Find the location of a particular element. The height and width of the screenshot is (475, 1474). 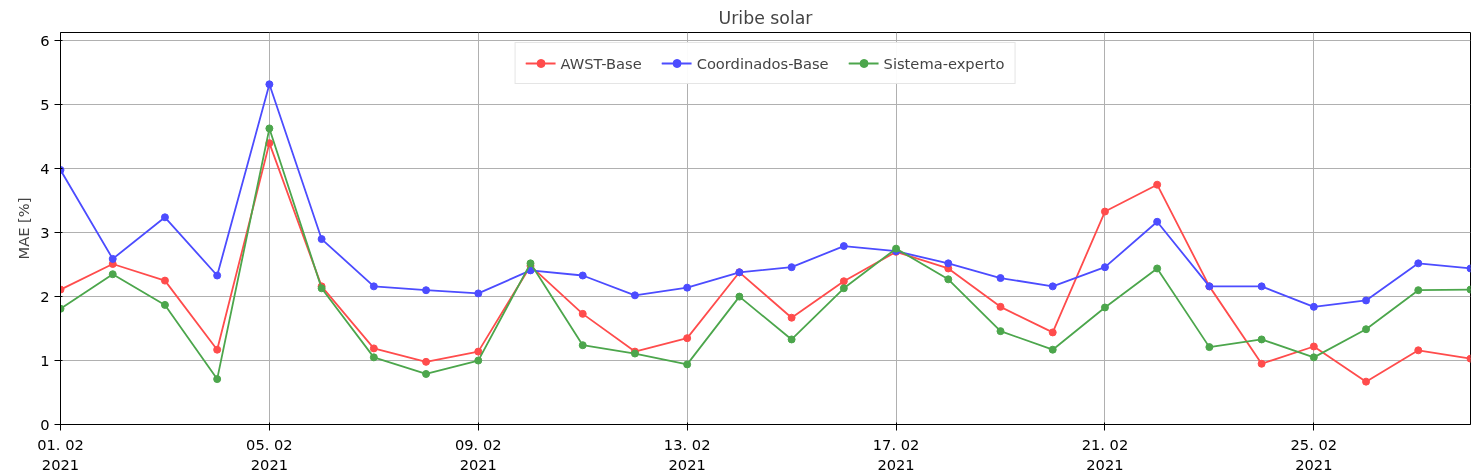

y-tick-label: 5 is located at coordinates (45, 104).